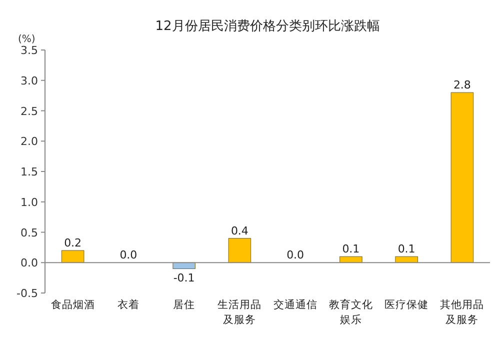 The image size is (500, 356). Describe the element at coordinates (240, 312) in the screenshot. I see `x-tick-label: 生活用品及服务` at that location.